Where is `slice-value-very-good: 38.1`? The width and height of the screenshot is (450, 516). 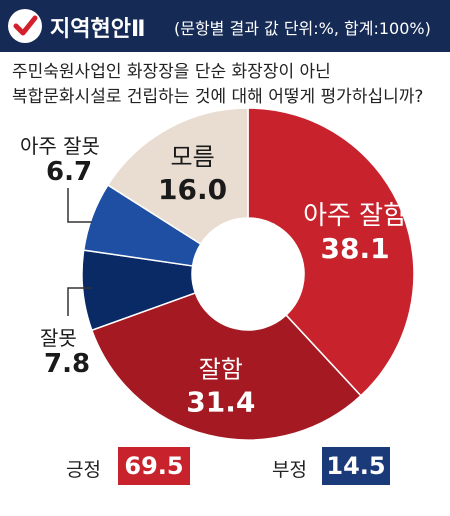
slice-value-very-good: 38.1 is located at coordinates (355, 248).